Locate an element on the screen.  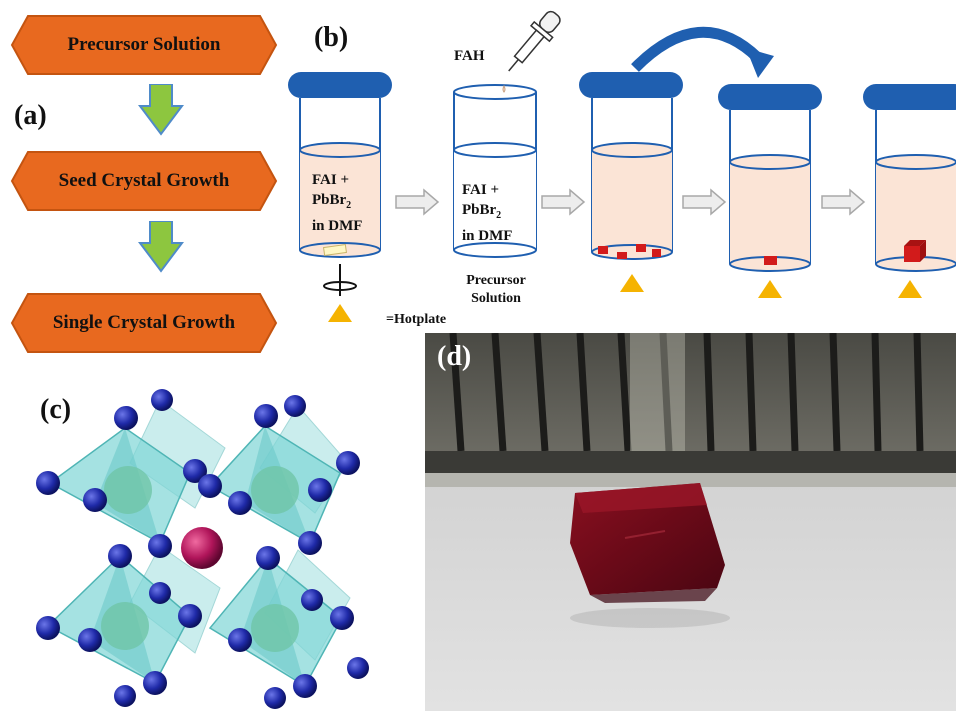
flow-step-precursor: Precursor Solution is located at coordinates (144, 45).